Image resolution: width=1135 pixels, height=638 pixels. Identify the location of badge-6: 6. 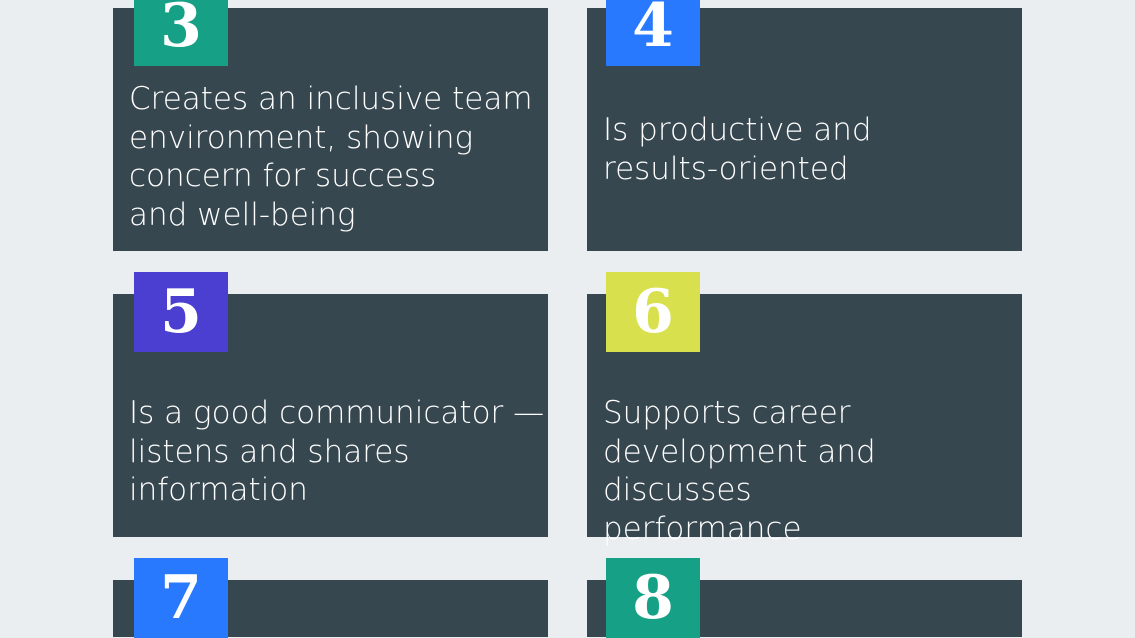
(653, 312).